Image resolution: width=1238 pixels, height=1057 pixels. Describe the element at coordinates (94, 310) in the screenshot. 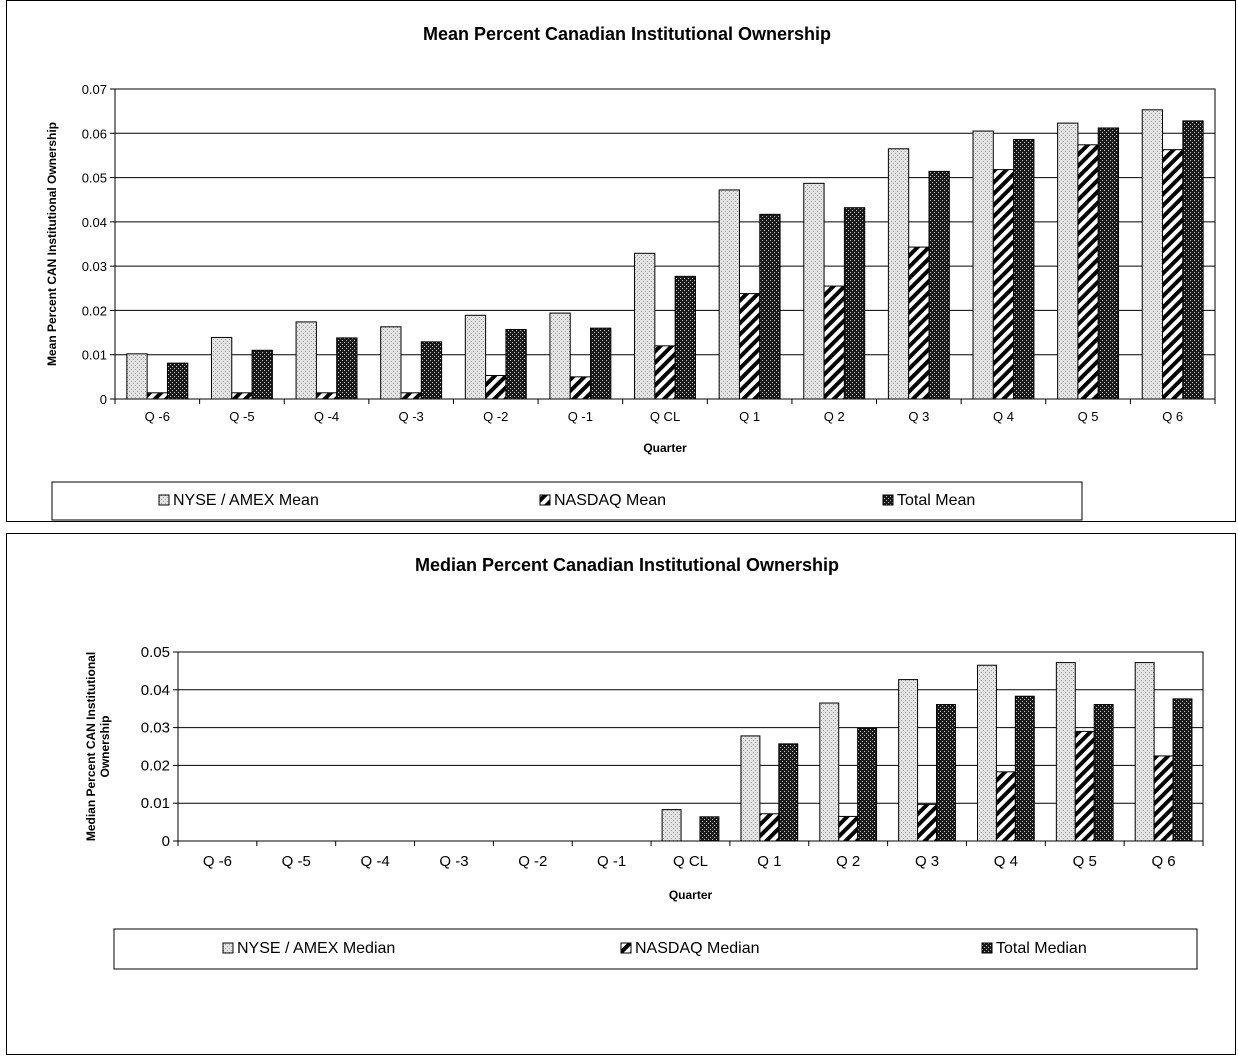

I see `y-tick-label: 0.02` at that location.